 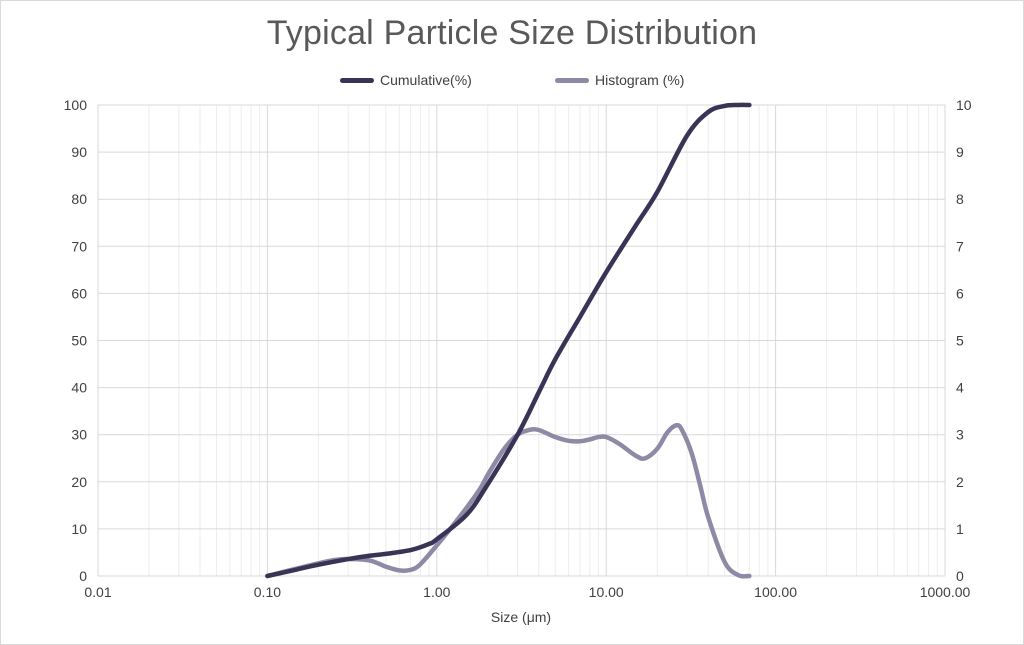 What do you see at coordinates (79, 482) in the screenshot?
I see `y-tick-label-left: 20` at bounding box center [79, 482].